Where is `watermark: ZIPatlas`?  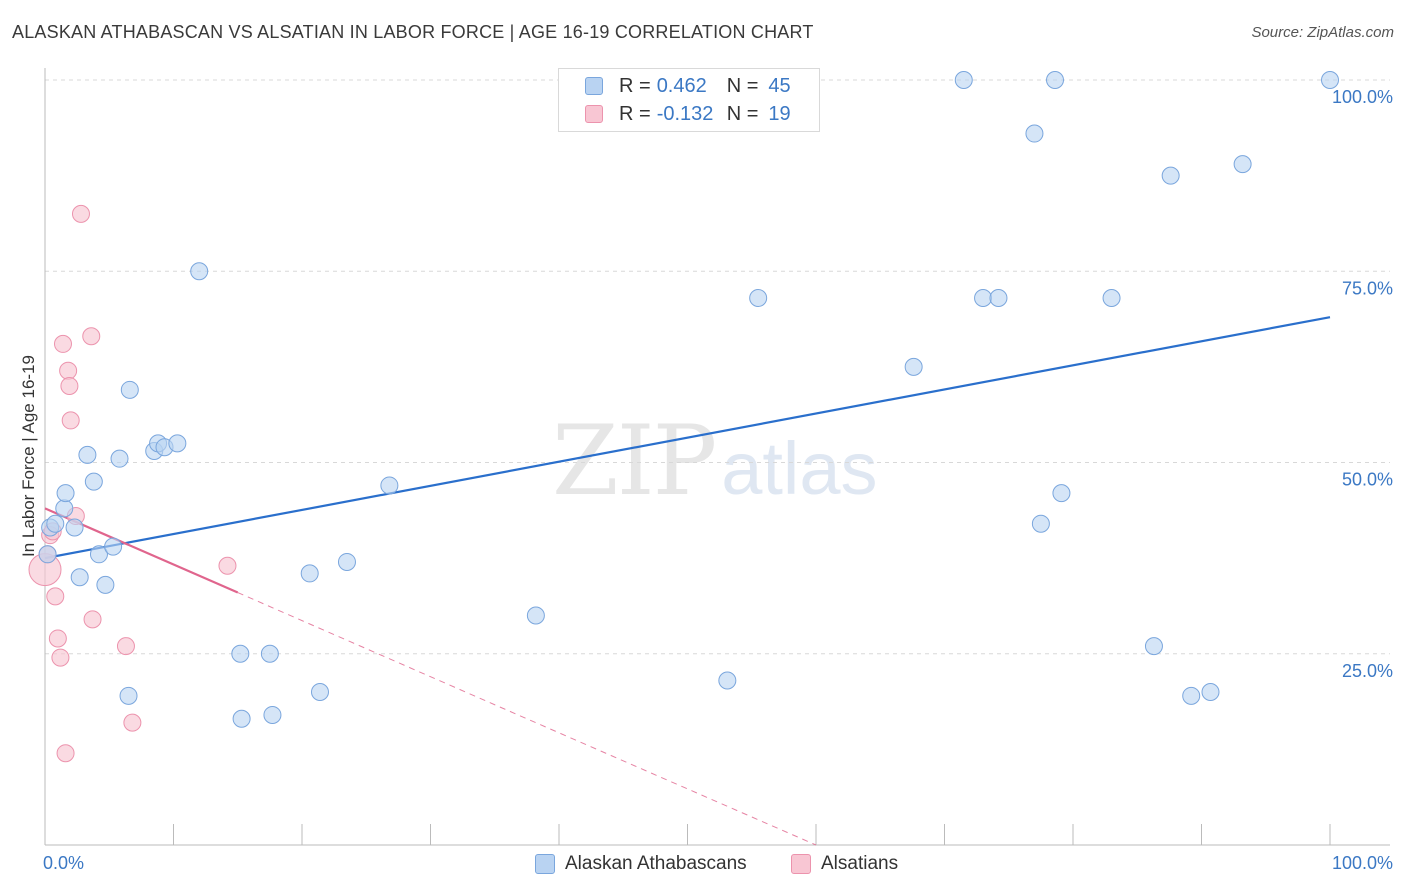
watermark: ZIPatlas is located at coordinates (715, 461).